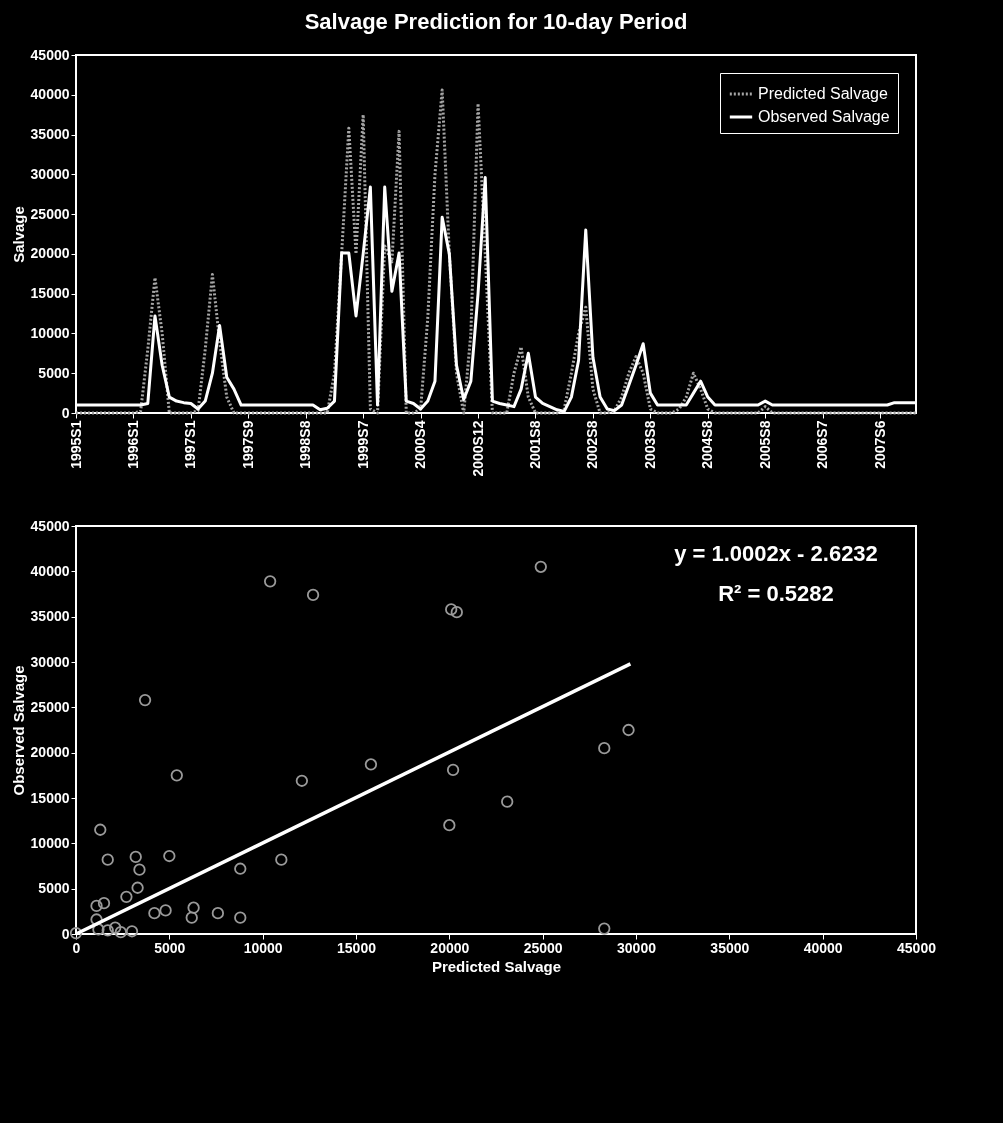 This screenshot has width=1003, height=1123. I want to click on x-tick-label: 2006S7, so click(822, 444).